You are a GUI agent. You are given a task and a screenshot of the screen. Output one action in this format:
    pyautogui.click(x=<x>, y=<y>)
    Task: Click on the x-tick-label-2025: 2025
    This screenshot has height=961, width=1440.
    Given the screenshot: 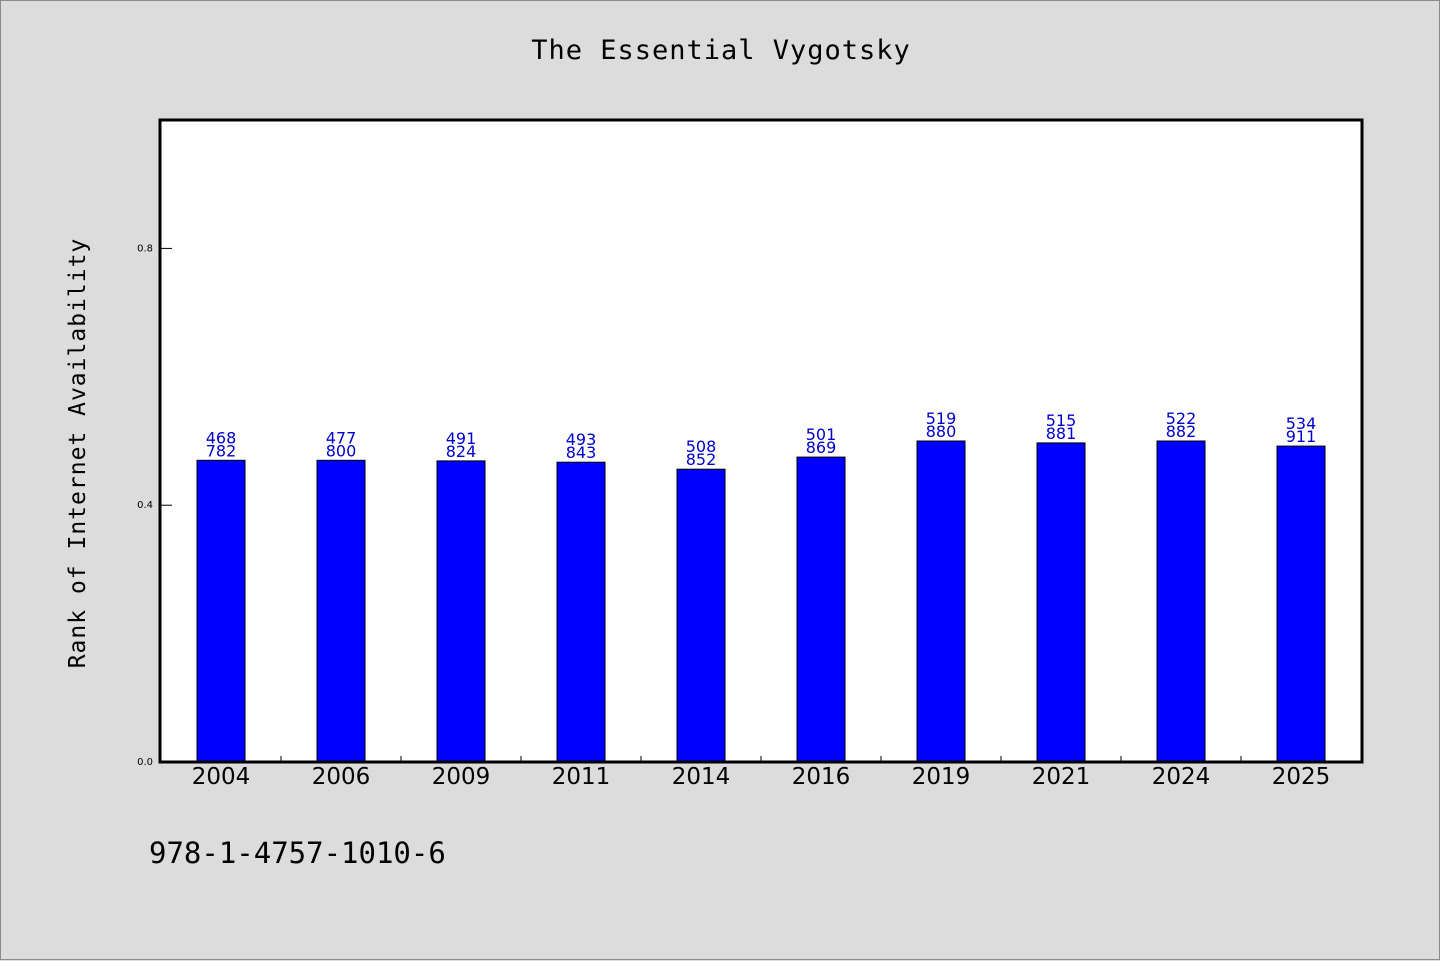 What is the action you would take?
    pyautogui.click(x=1301, y=777)
    